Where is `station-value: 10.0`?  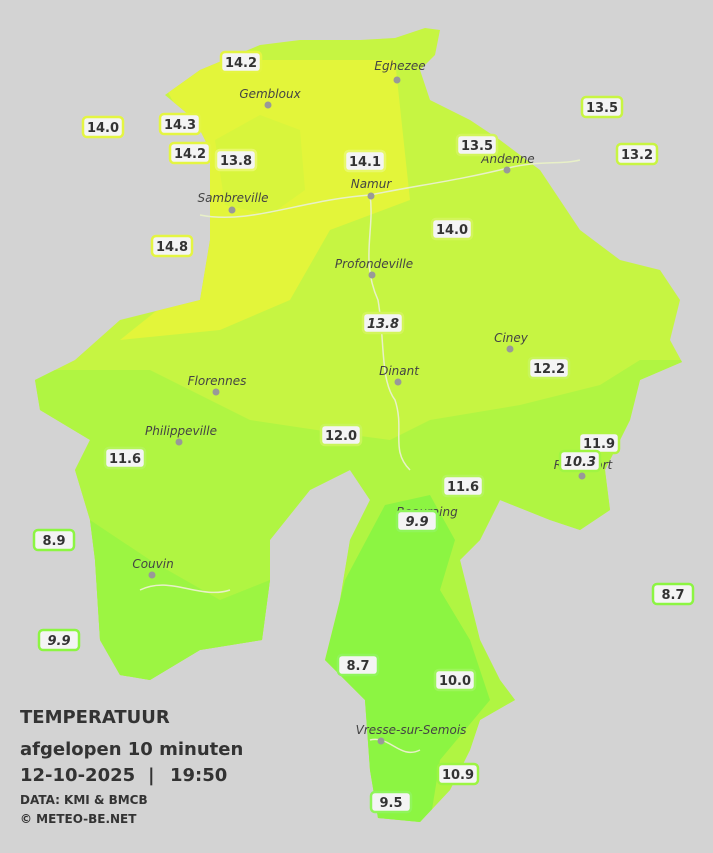 station-value: 10.0 is located at coordinates (455, 681).